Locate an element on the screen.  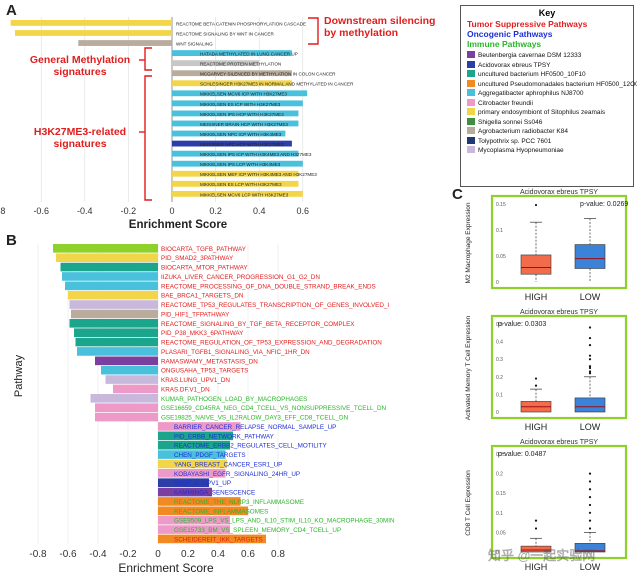
panel-a-tick-labels: -0.8 -0.6 -0.4 -0.2 0 0.2 0.4 0.6 is located at coordinates (154, 211).